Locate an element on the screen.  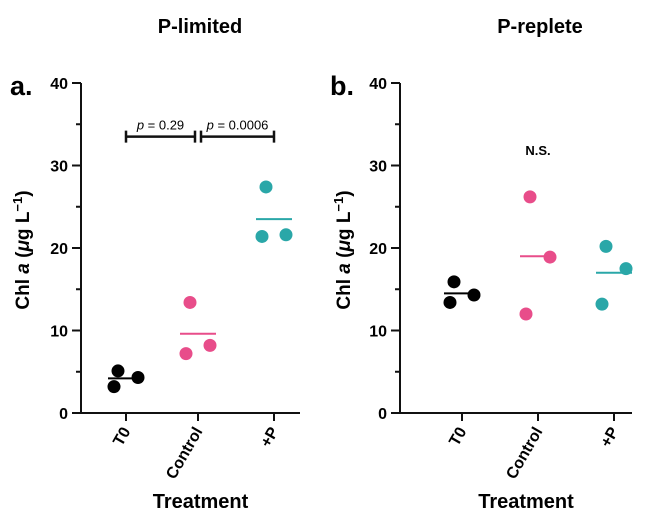
p-value-label: p = 0.0006 is located at coordinates (237, 125).